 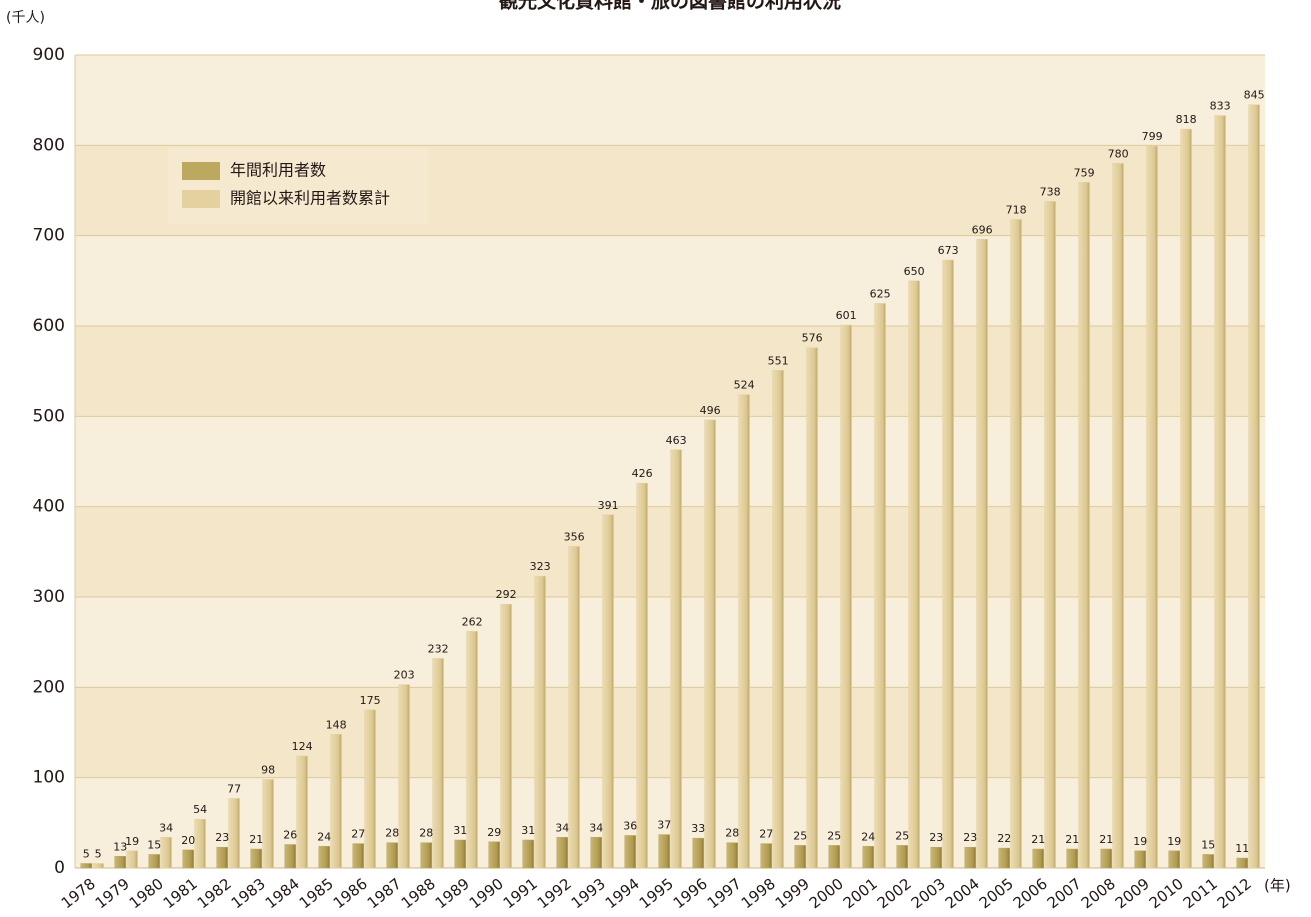 What do you see at coordinates (1016, 209) in the screenshot?
I see `value-label: 718` at bounding box center [1016, 209].